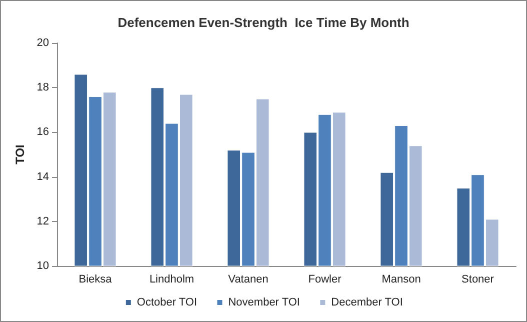 The width and height of the screenshot is (527, 322). Describe the element at coordinates (264, 302) in the screenshot. I see `legend-label: November TOI` at that location.